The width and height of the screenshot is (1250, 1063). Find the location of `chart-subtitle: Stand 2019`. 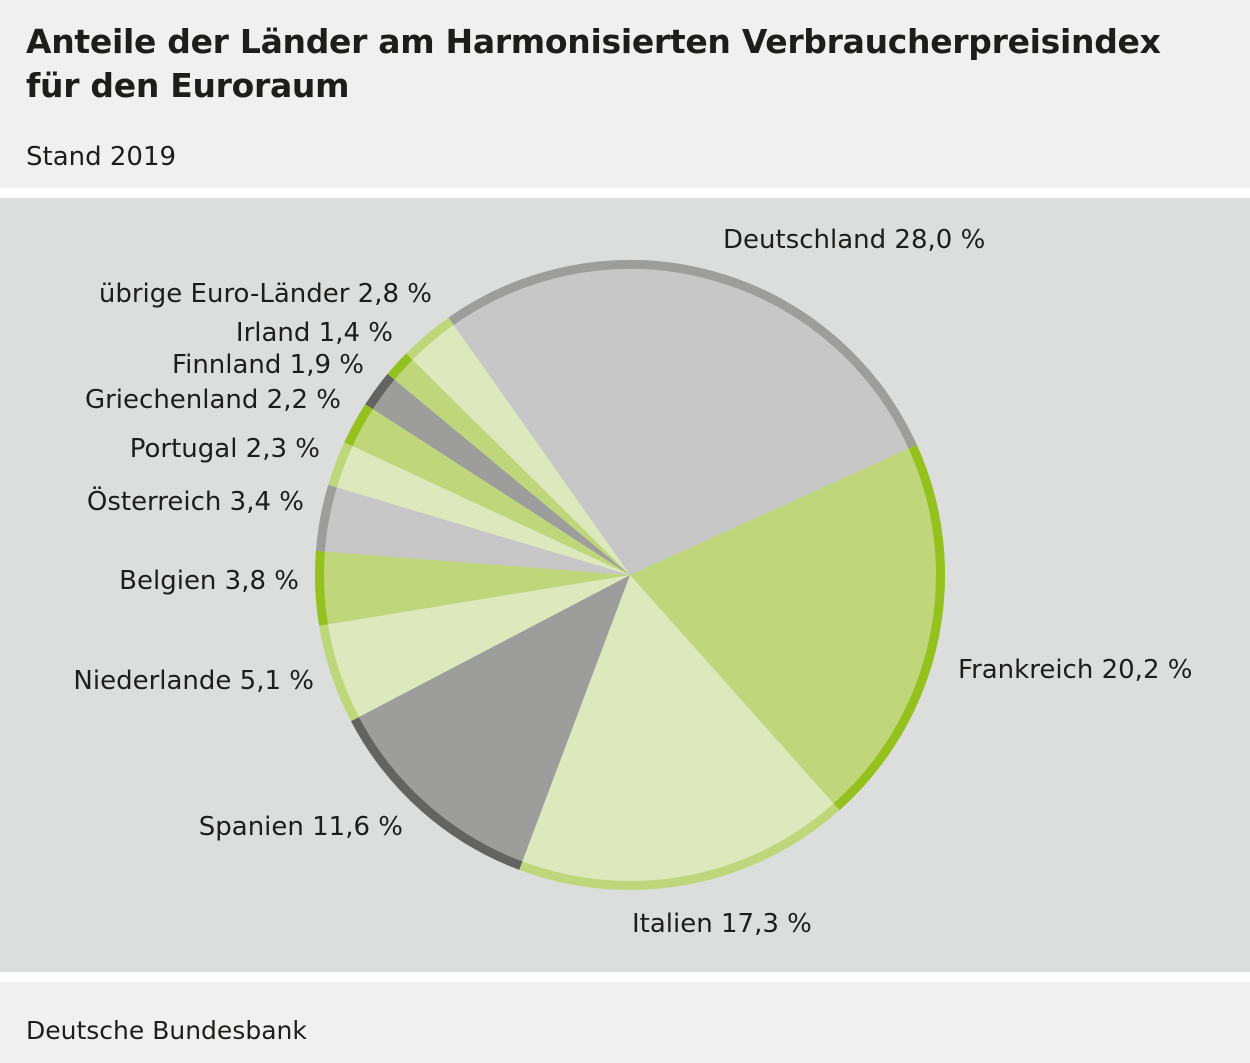

chart-subtitle: Stand 2019 is located at coordinates (101, 157).